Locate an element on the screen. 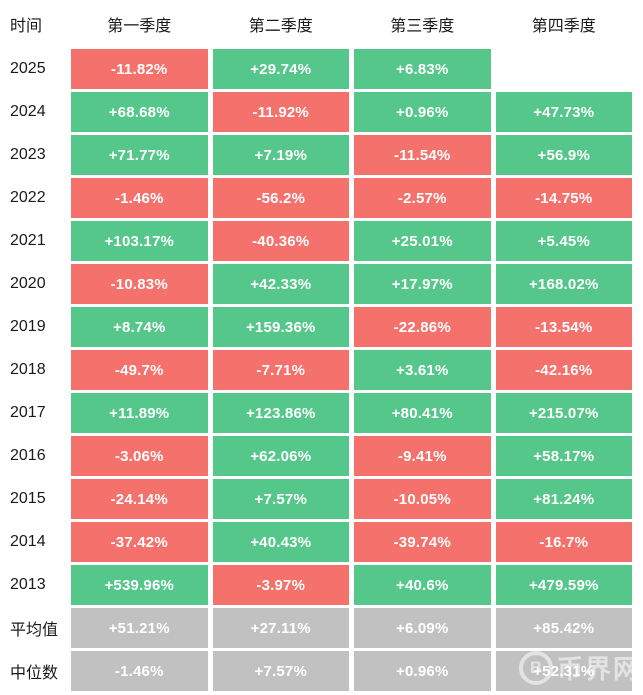 The width and height of the screenshot is (643, 695). table-row: 平均值 +51.21% +27.11% +6.09% +85.42% is located at coordinates (321, 628).